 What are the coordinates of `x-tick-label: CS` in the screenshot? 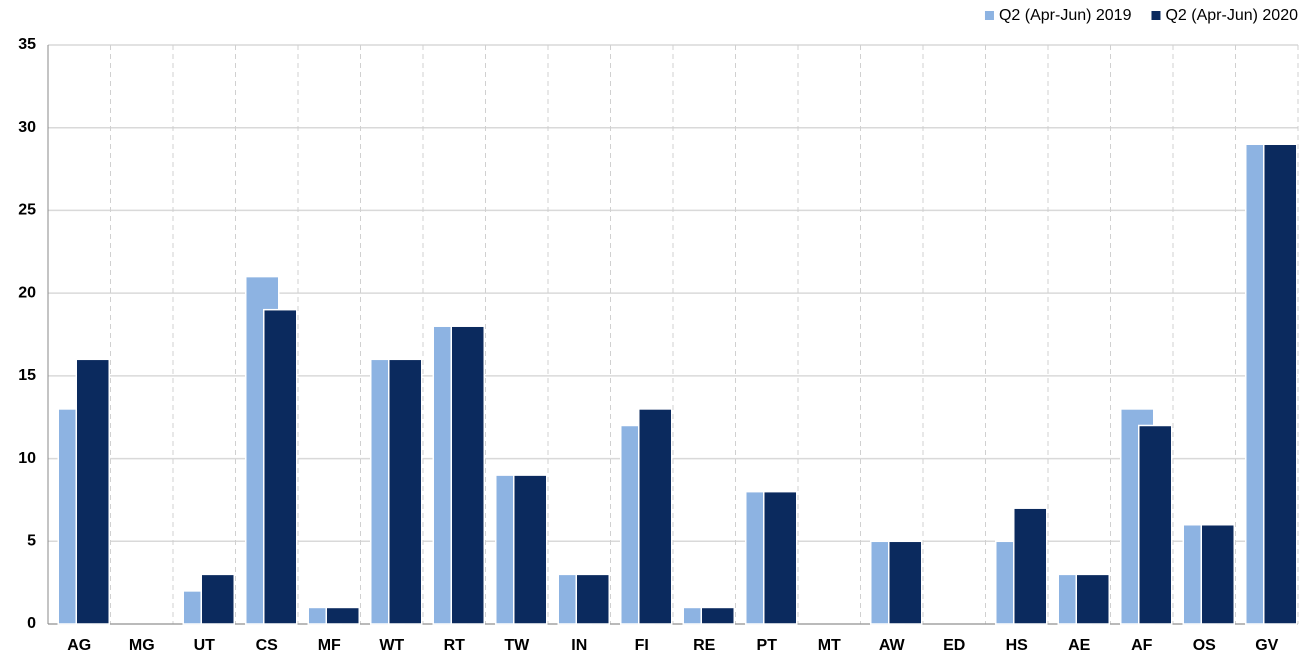 It's located at (267, 645).